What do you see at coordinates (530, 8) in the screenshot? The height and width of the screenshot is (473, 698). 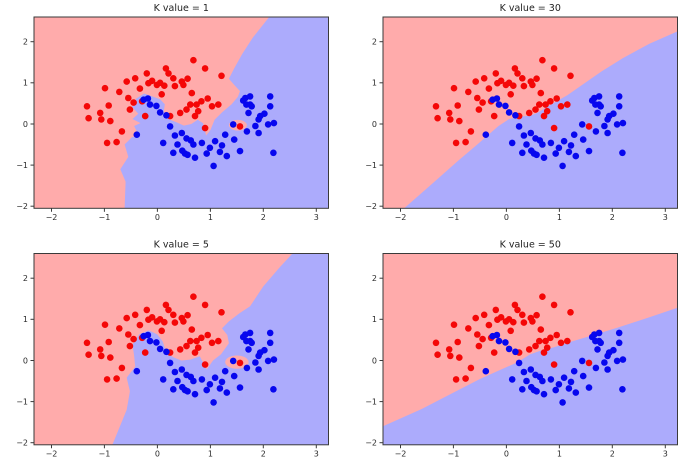 I see `plot-title: K value = 30` at bounding box center [530, 8].